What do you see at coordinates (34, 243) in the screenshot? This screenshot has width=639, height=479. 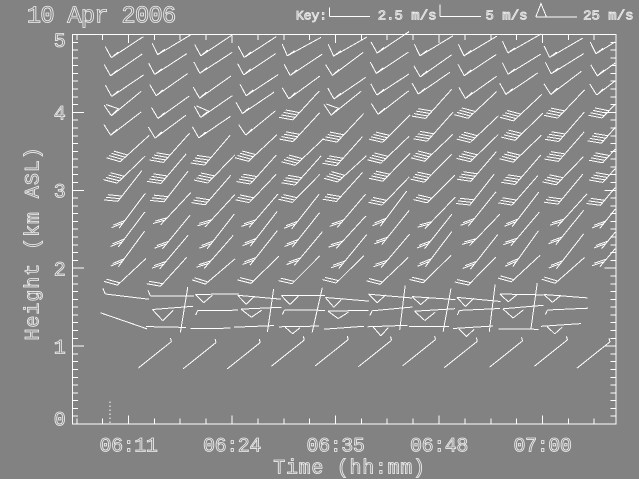 I see `svg-text: Height (km ASL)` at bounding box center [34, 243].